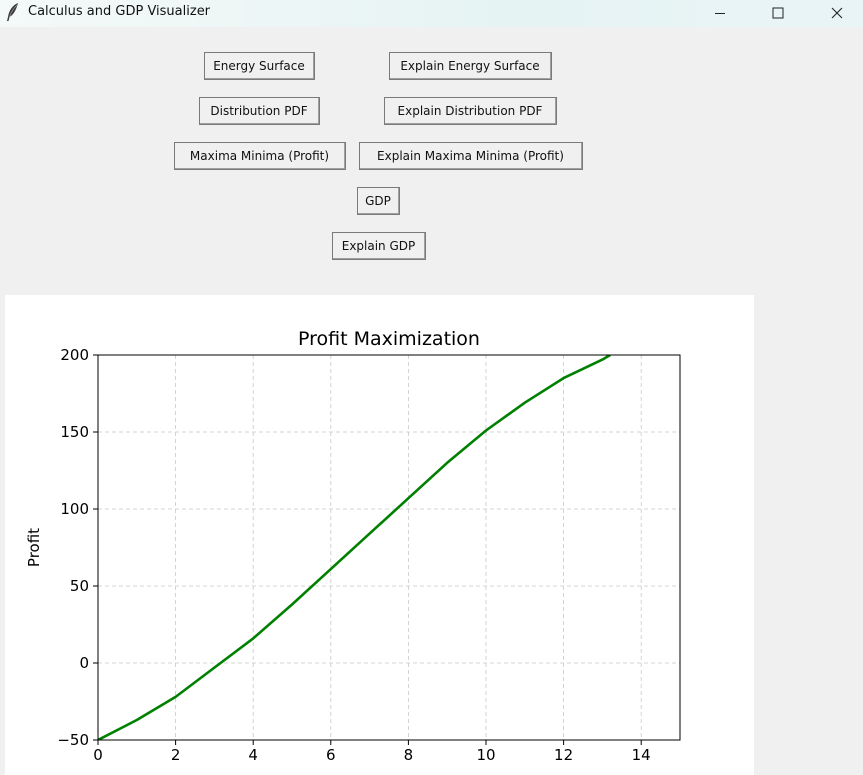  Describe the element at coordinates (431, 13) in the screenshot. I see `window-titlebar: Calculus and GDP Visualizer` at that location.